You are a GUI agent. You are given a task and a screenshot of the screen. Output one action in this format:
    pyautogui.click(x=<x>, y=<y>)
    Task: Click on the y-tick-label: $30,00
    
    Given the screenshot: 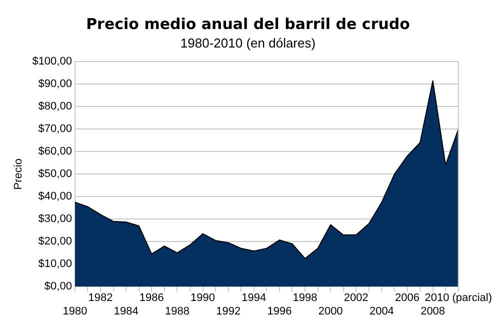 What is the action you would take?
    pyautogui.click(x=55, y=219)
    